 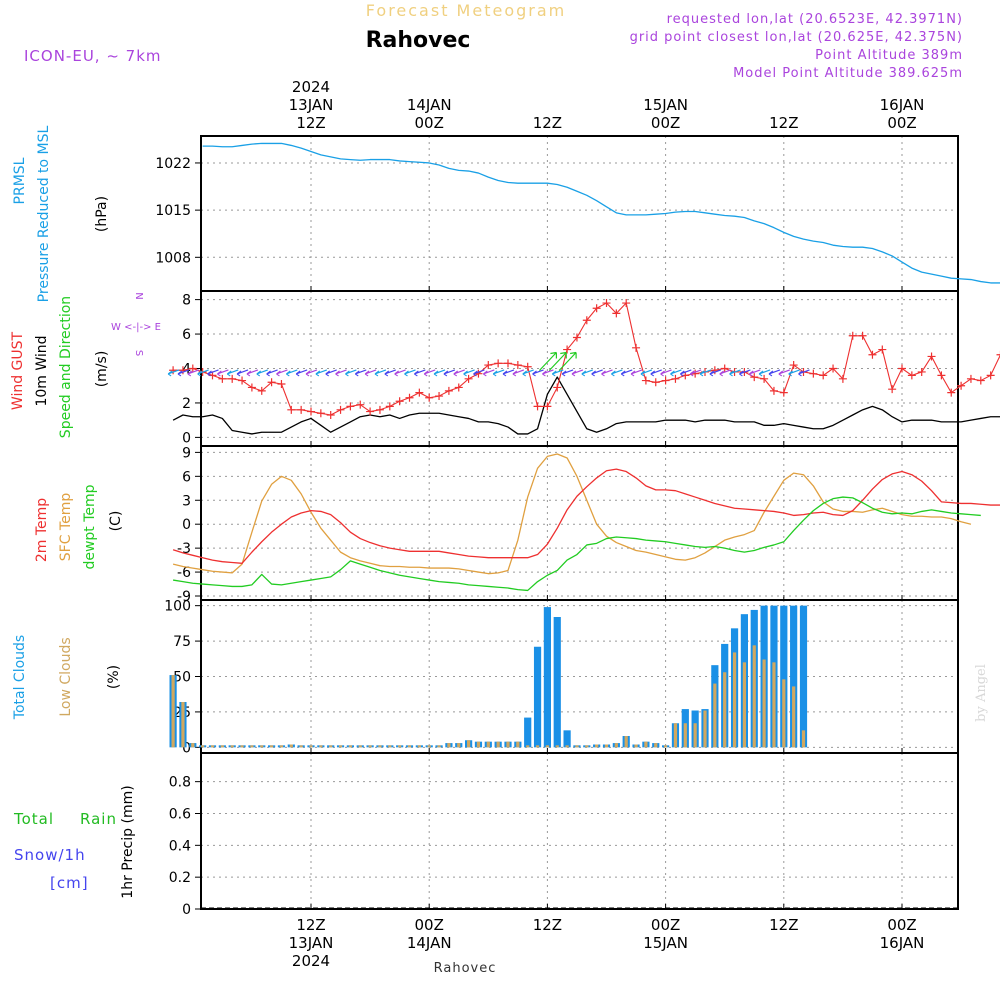 What do you see at coordinates (102, 214) in the screenshot?
I see `pressure-unit: (hPa)` at bounding box center [102, 214].